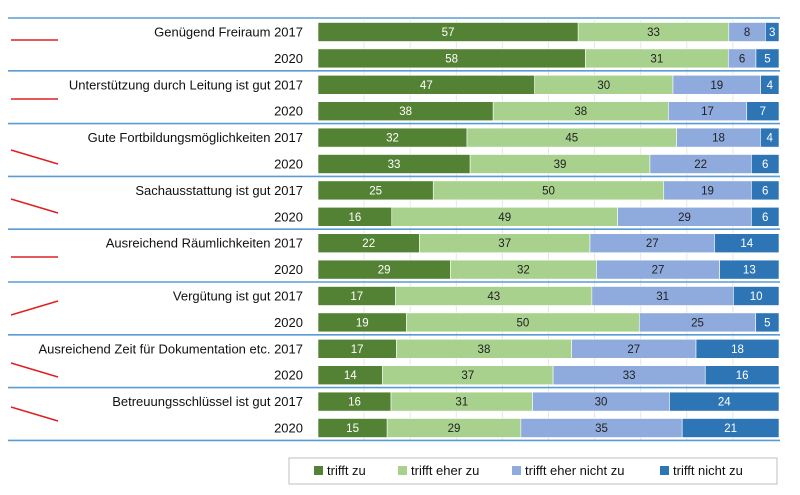  I want to click on legend-label: trifft zu, so click(346, 470).